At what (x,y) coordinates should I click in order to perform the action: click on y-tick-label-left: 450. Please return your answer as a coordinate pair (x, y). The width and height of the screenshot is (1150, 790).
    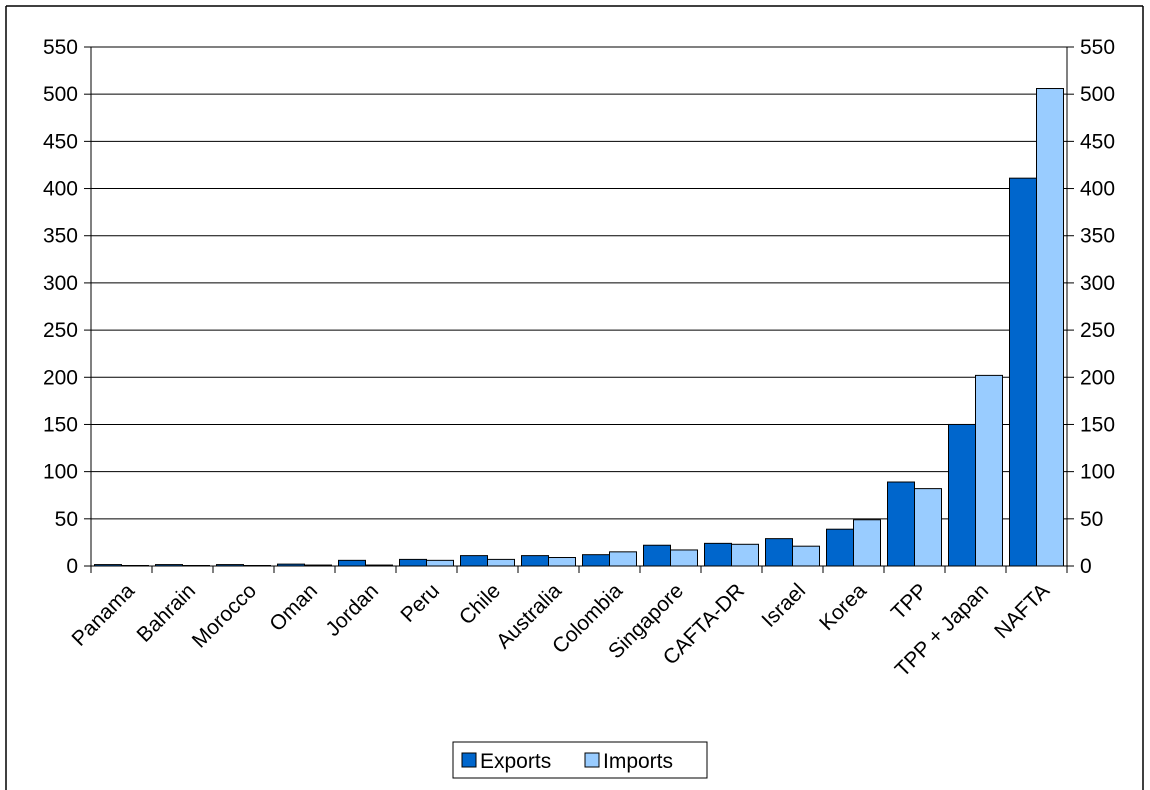
    Looking at the image, I should click on (60, 141).